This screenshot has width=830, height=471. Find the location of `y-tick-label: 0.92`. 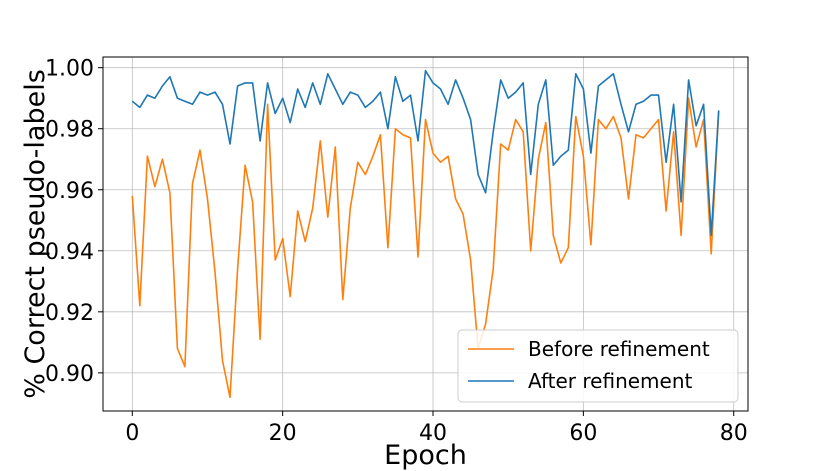

y-tick-label: 0.92 is located at coordinates (69, 313).